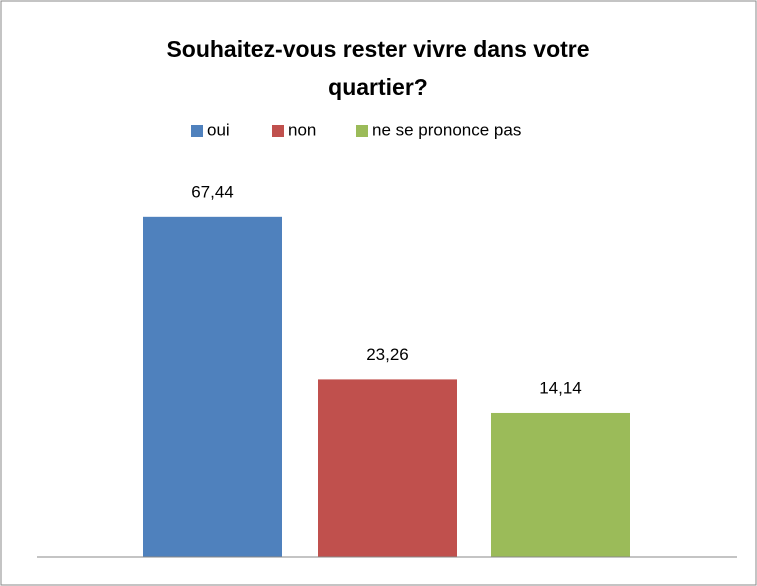 Image resolution: width=757 pixels, height=586 pixels. Describe the element at coordinates (446, 129) in the screenshot. I see `legend-label: ne se prononce pas` at that location.